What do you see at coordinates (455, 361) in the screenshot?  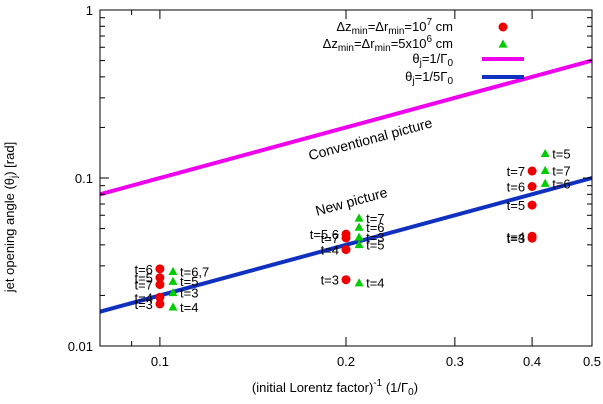 I see `x-tick-label: 0.3` at bounding box center [455, 361].